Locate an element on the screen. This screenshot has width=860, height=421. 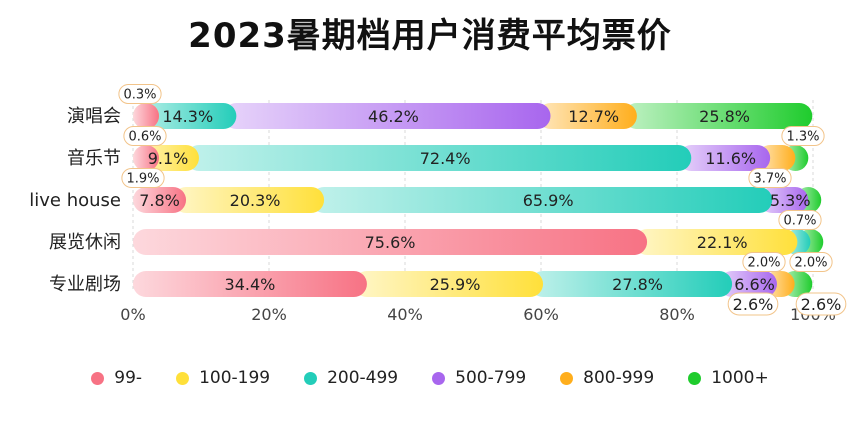
data-label: 34.4% is located at coordinates (250, 284).